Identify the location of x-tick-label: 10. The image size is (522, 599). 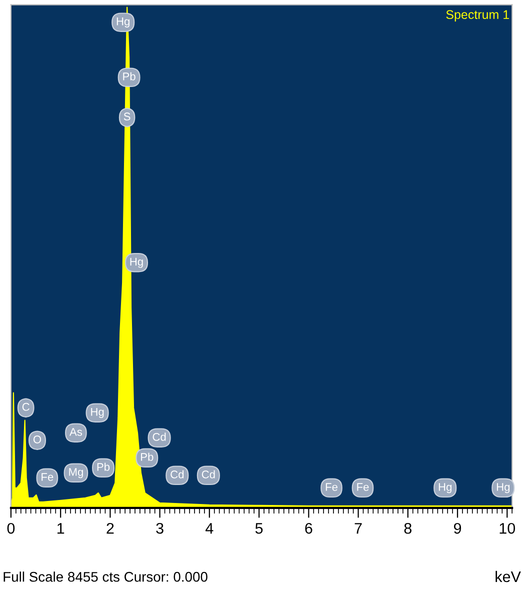
(508, 528).